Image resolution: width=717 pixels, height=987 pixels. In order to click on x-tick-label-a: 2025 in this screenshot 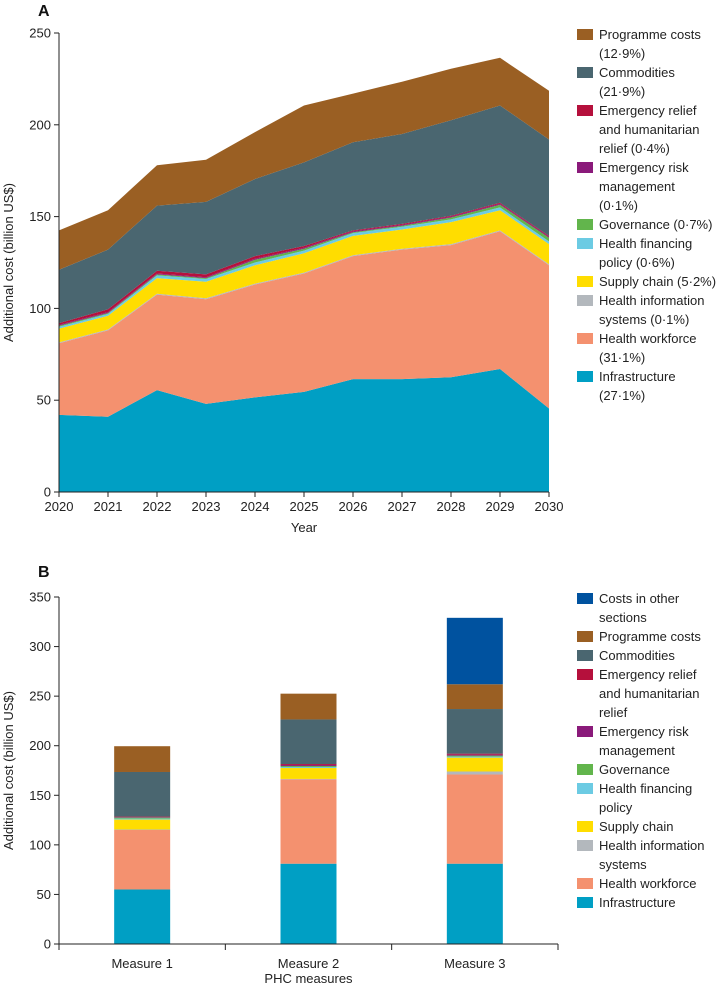, I will do `click(304, 506)`.